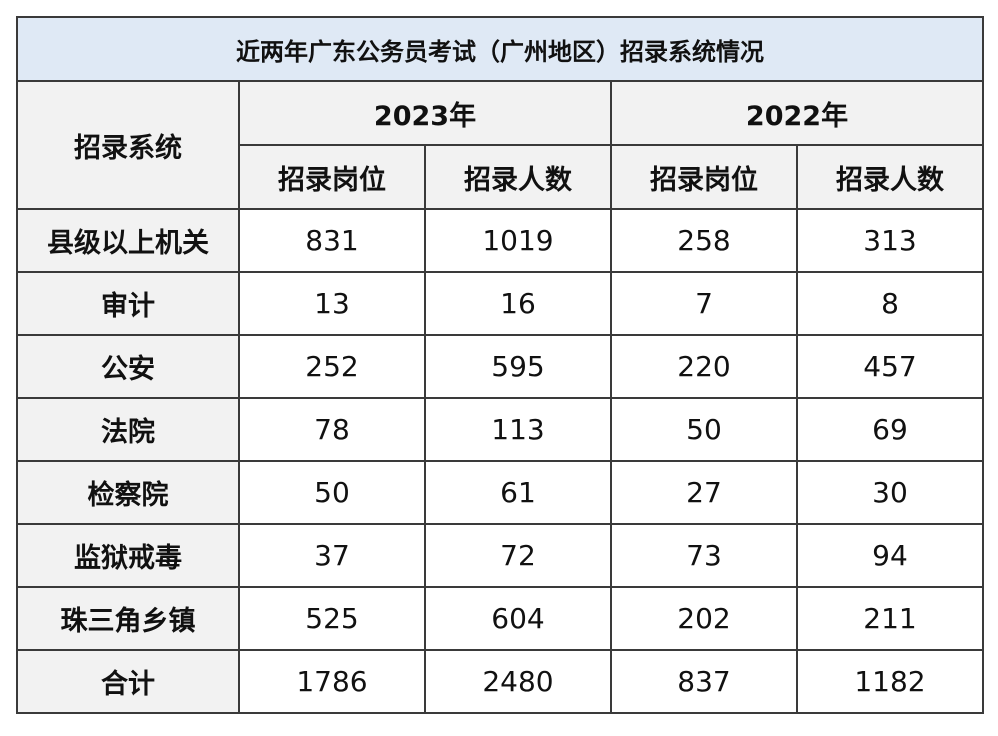 The image size is (998, 736). What do you see at coordinates (128, 366) in the screenshot?
I see `row-label: 公安` at bounding box center [128, 366].